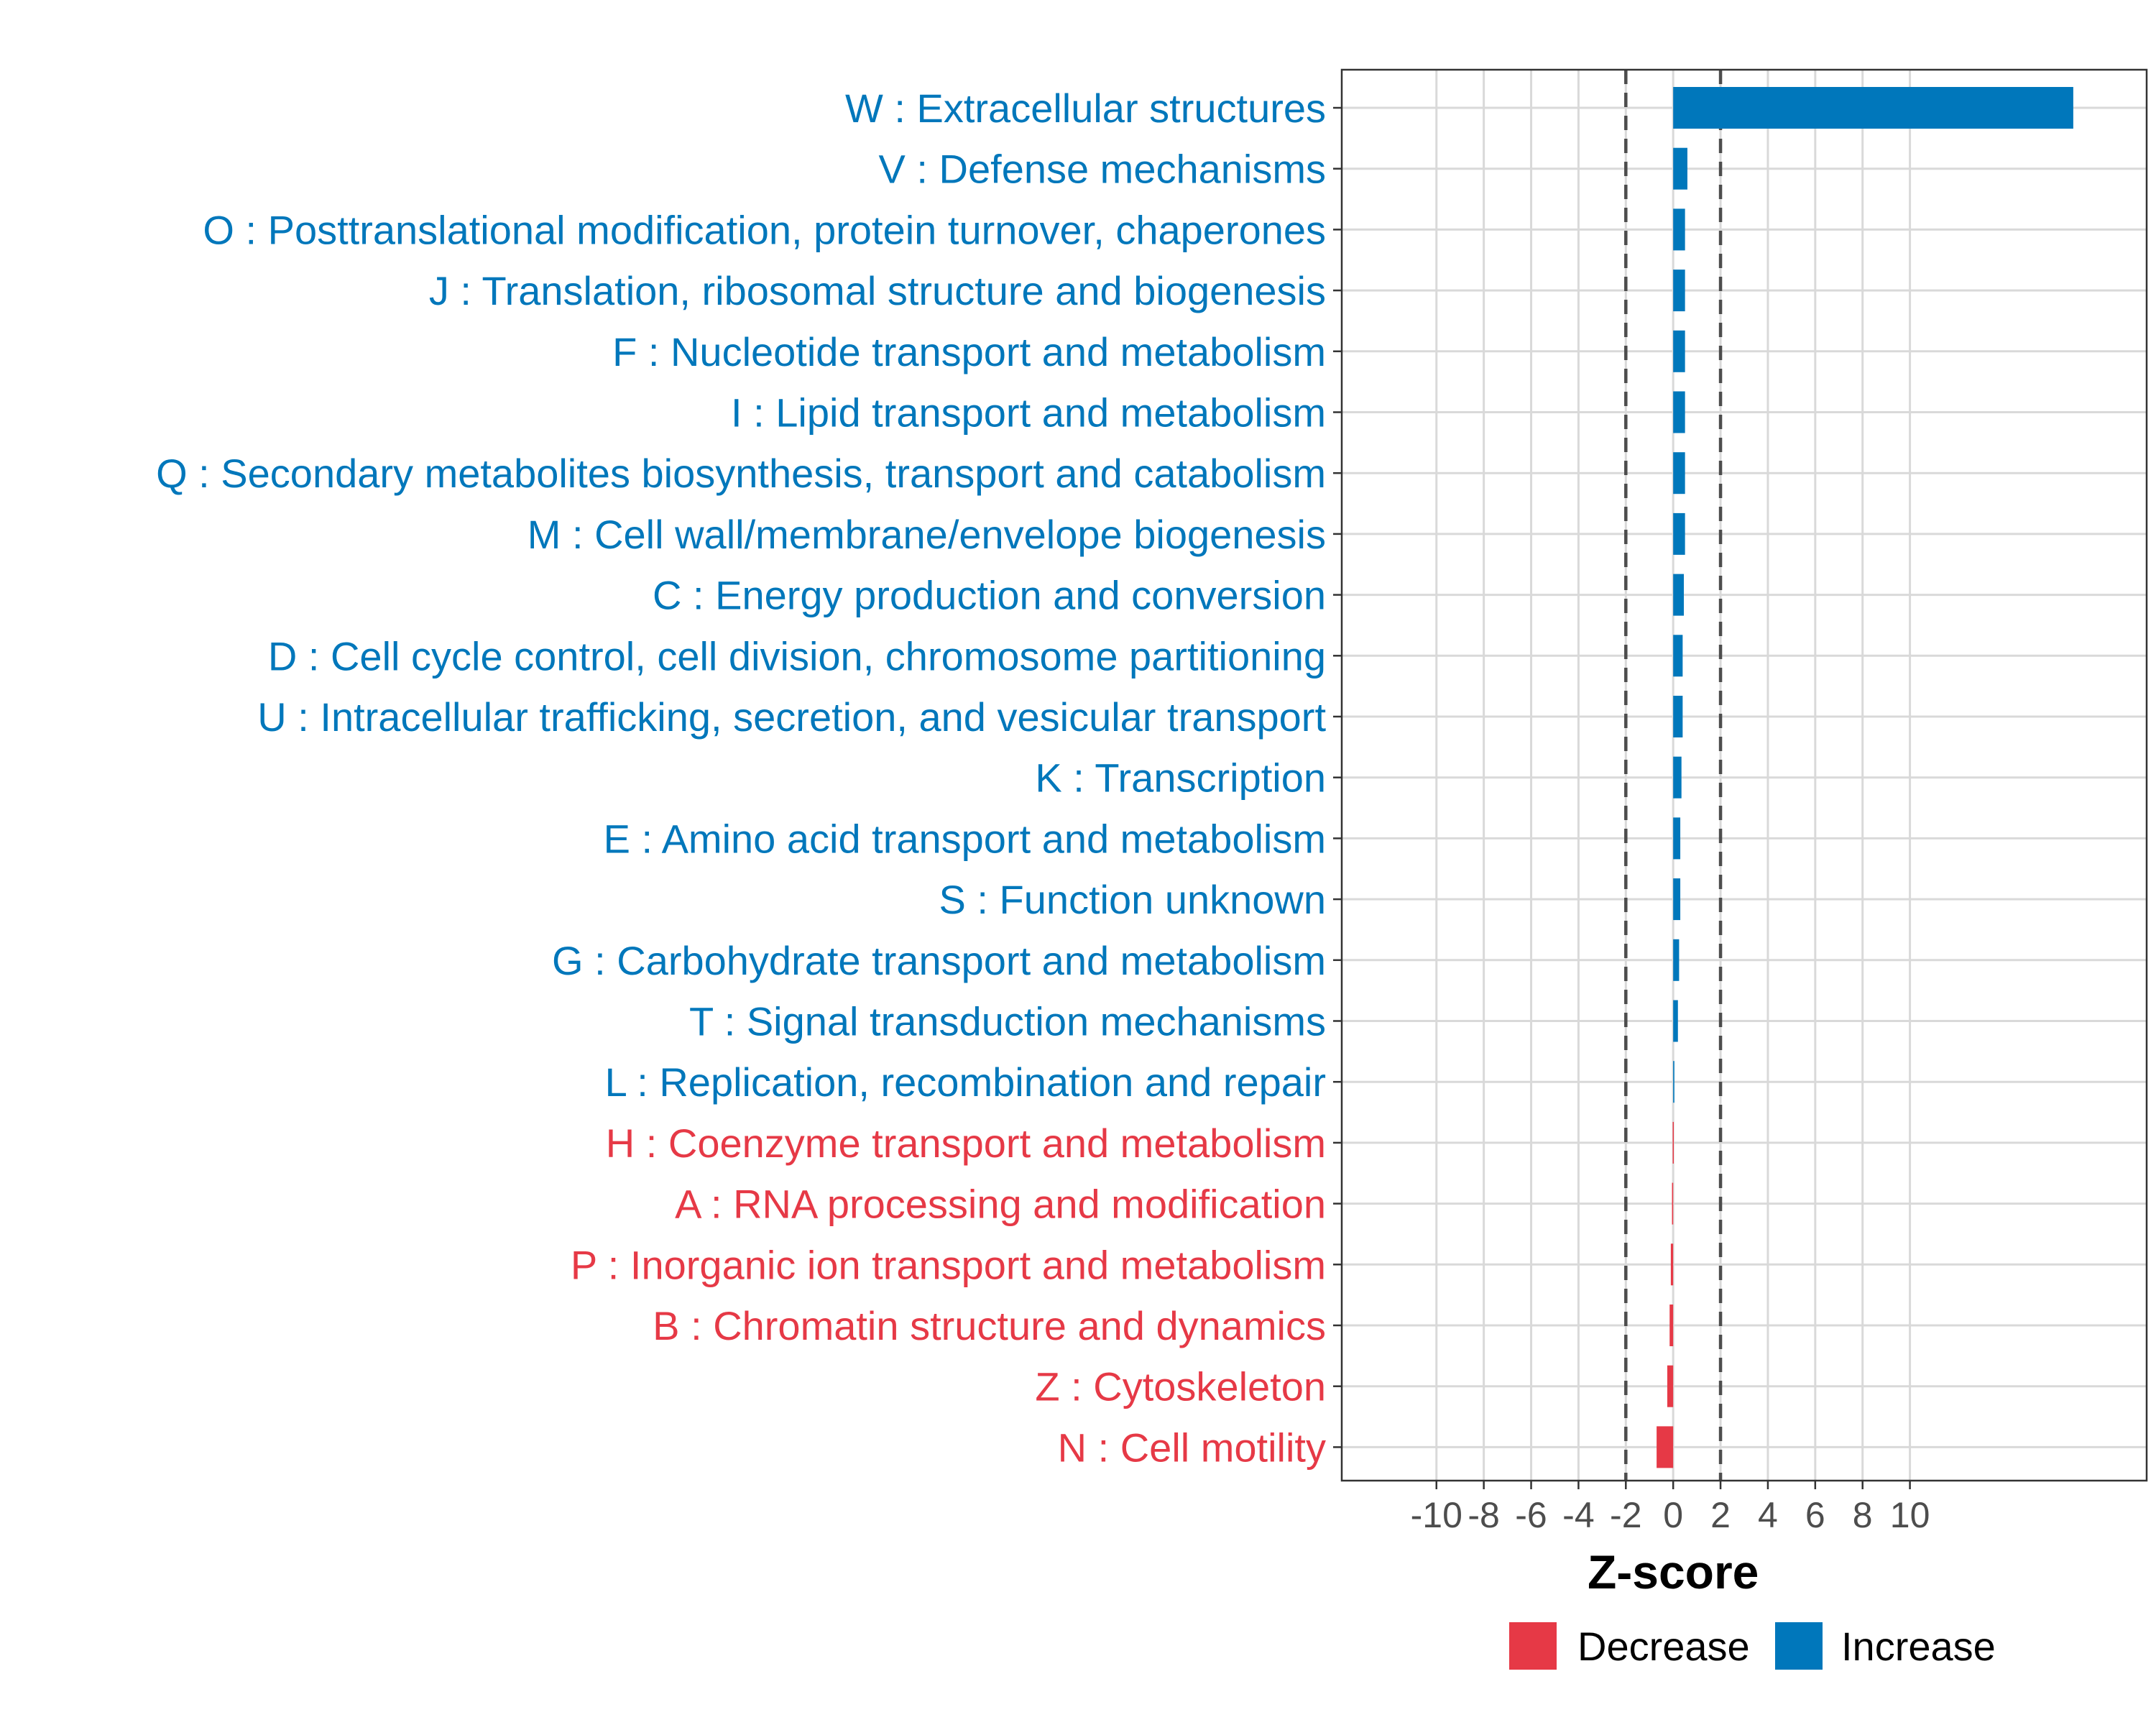 The width and height of the screenshot is (2156, 1725). What do you see at coordinates (965, 838) in the screenshot?
I see `category-label: E : Amino acid transport and metabolism` at bounding box center [965, 838].